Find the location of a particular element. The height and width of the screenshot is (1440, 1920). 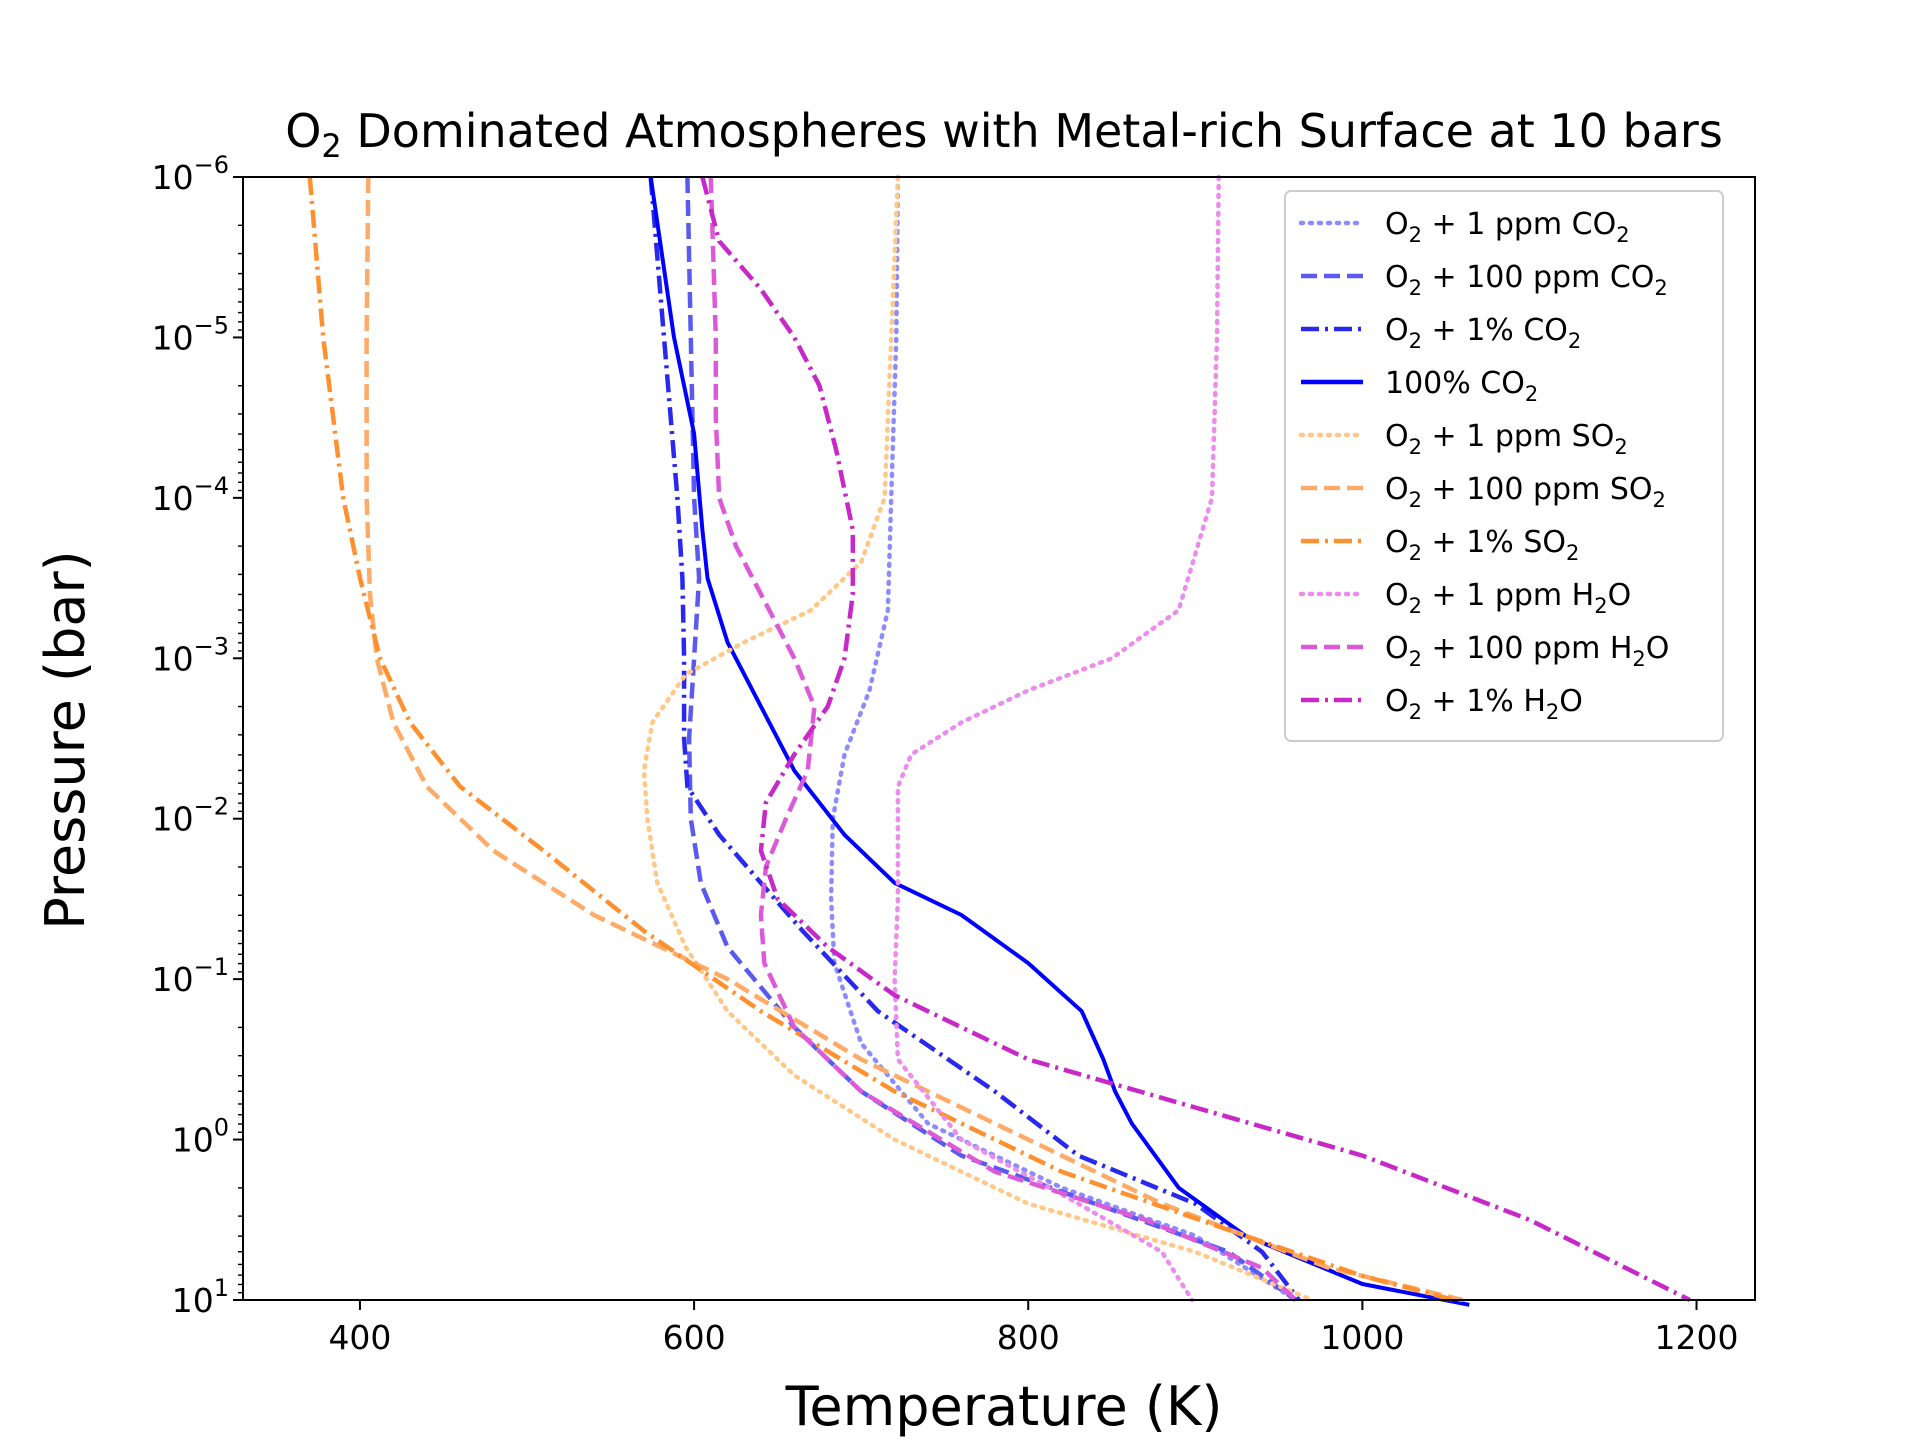

legend-label: O2 + 1 ppm H2O is located at coordinates (1508, 598).